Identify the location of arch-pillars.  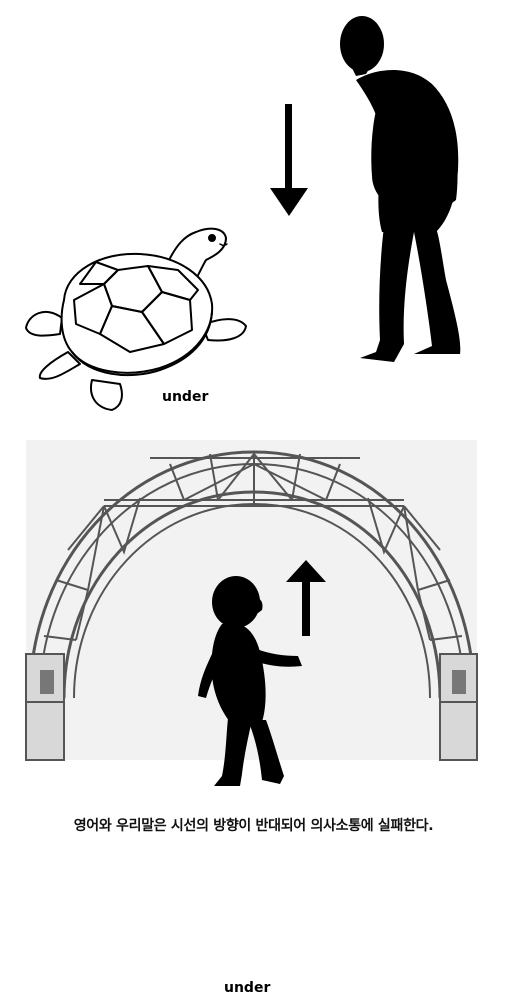
(251, 707).